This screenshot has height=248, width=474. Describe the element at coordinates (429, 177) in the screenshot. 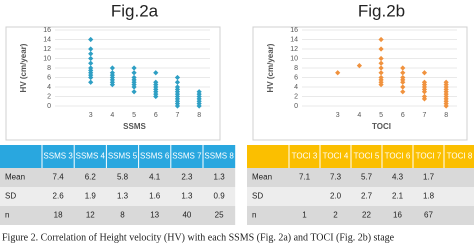

I see `cell: 1.7` at that location.